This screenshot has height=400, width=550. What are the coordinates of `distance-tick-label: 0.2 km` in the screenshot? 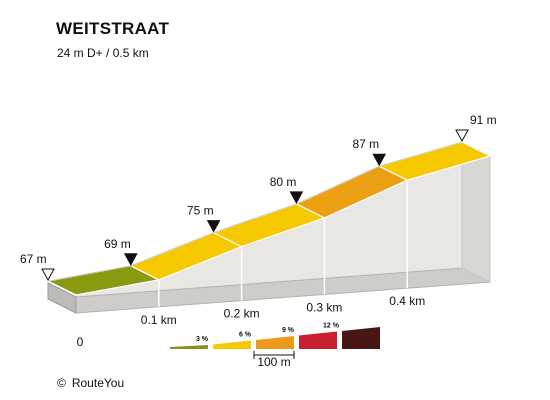 It's located at (242, 314).